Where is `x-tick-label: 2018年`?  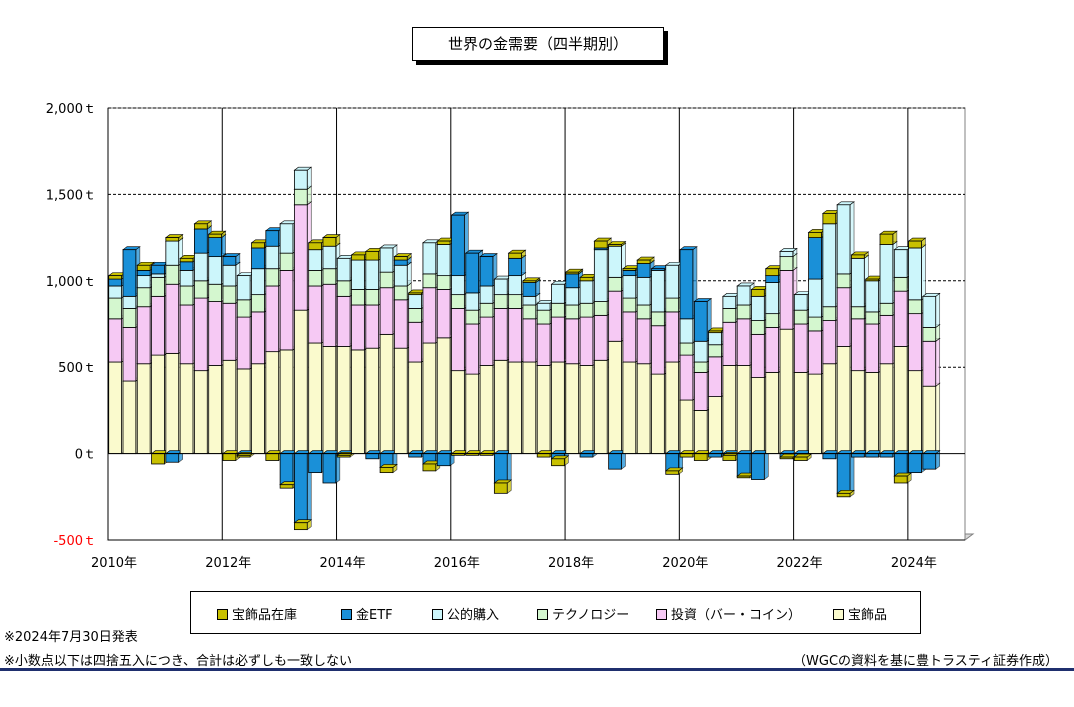 x-tick-label: 2018年 is located at coordinates (571, 563).